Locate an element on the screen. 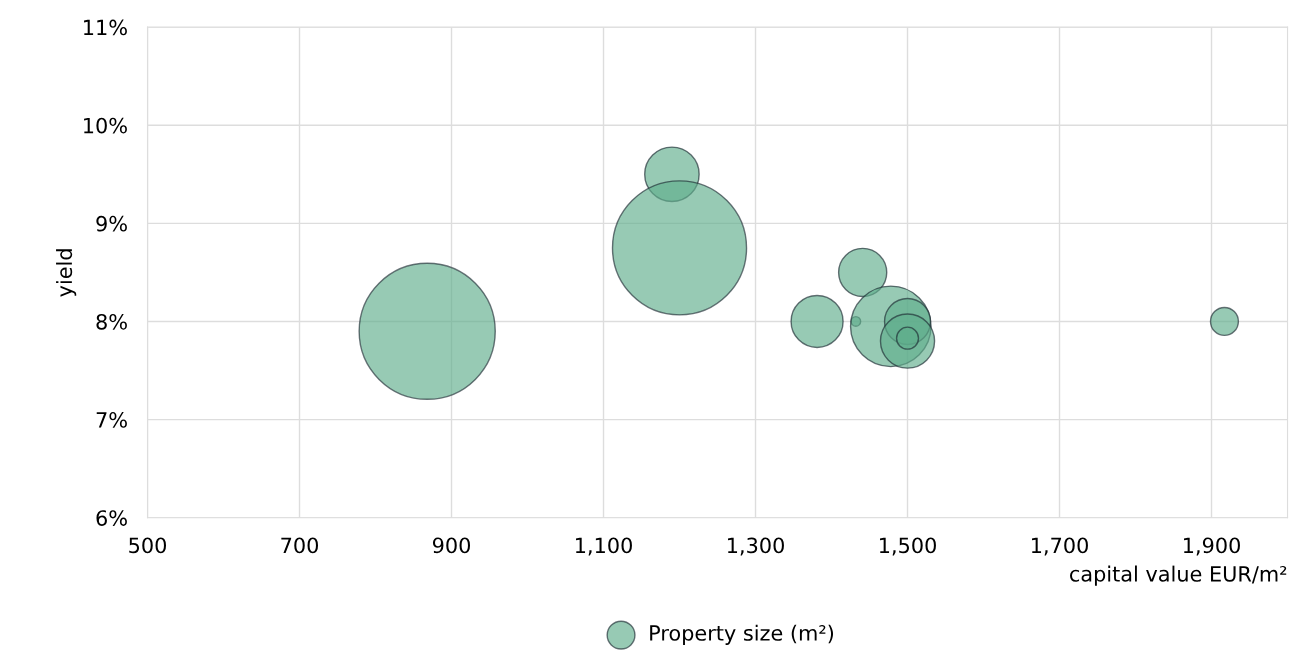  x-tick-label: 900 is located at coordinates (451, 545).